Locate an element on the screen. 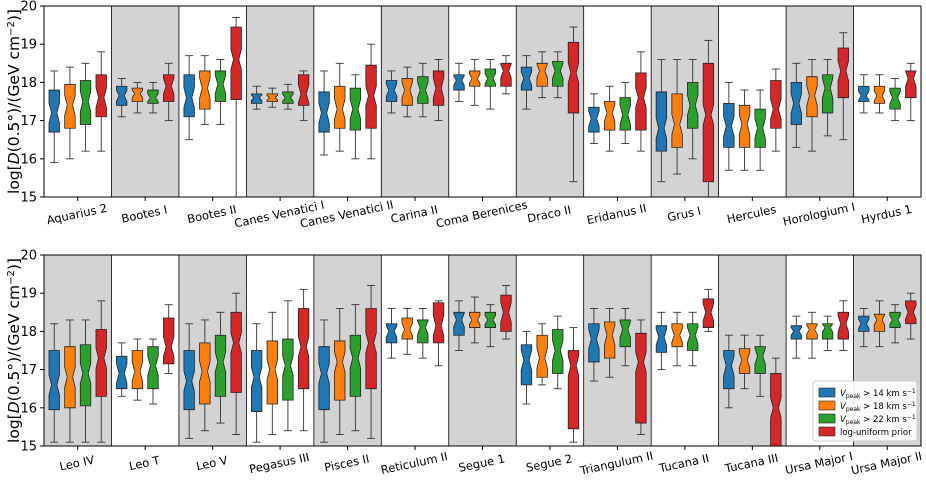 This screenshot has width=926, height=482. x-tick-label: Eridanus II is located at coordinates (617, 214).